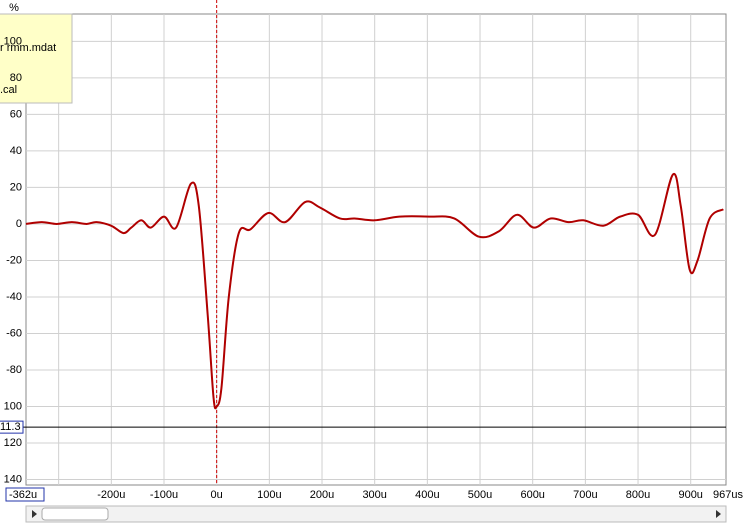 The width and height of the screenshot is (743, 531). What do you see at coordinates (14, 260) in the screenshot?
I see `y-tick-label: -20` at bounding box center [14, 260].